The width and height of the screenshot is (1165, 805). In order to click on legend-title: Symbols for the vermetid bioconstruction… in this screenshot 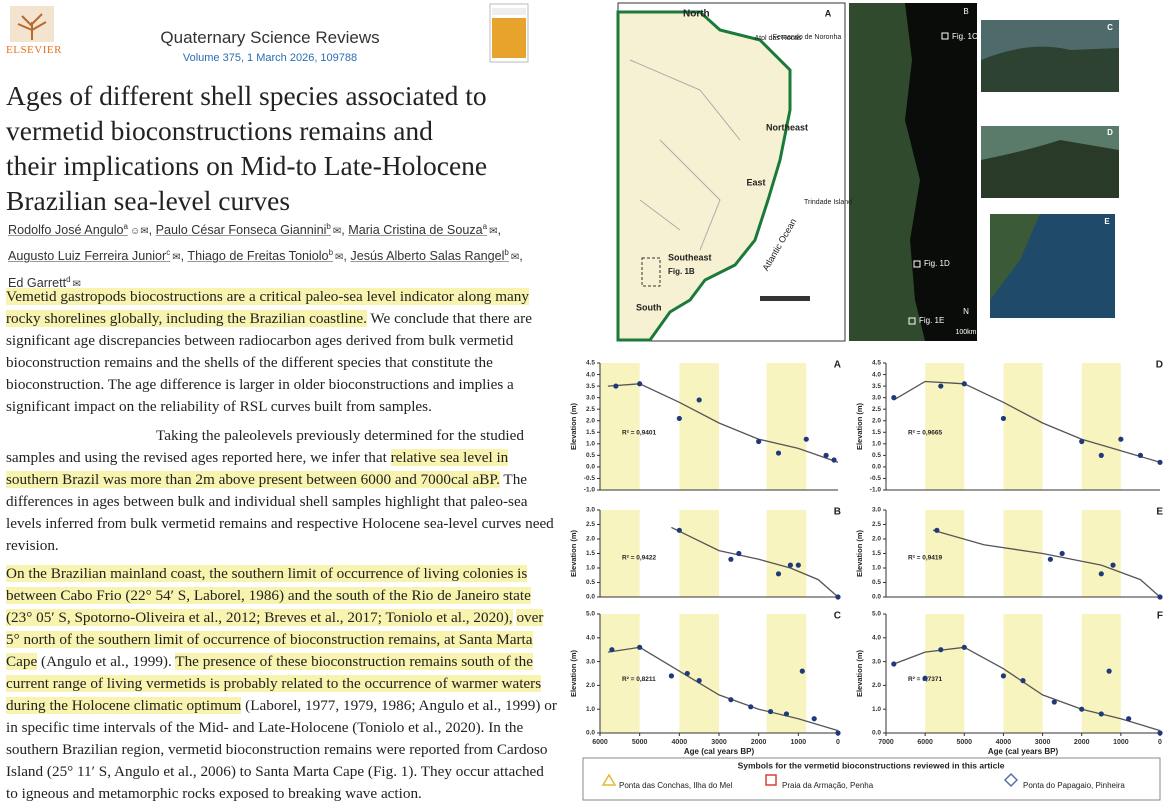, I will do `click(871, 765)`.